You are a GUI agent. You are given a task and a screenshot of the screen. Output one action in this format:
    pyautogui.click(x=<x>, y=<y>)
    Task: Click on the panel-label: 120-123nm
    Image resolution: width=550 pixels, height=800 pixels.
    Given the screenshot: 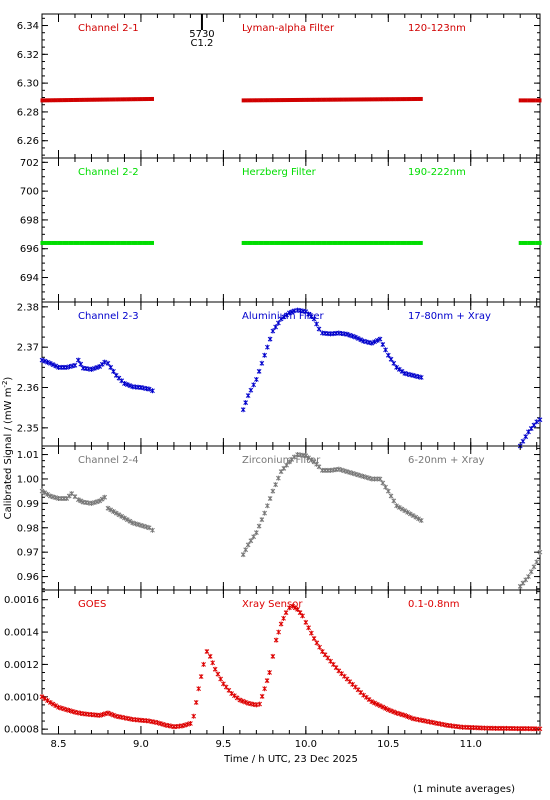 What is the action you would take?
    pyautogui.click(x=437, y=28)
    